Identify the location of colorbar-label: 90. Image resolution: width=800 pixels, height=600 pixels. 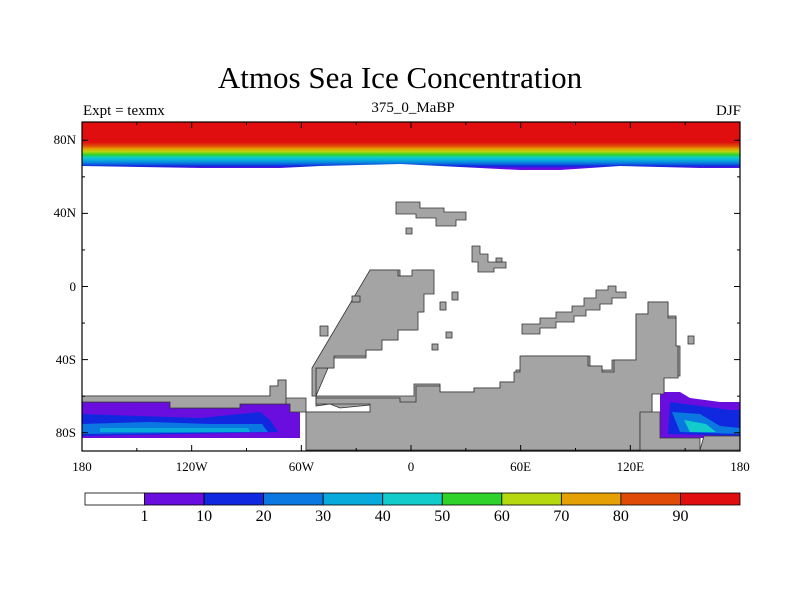
(680, 516).